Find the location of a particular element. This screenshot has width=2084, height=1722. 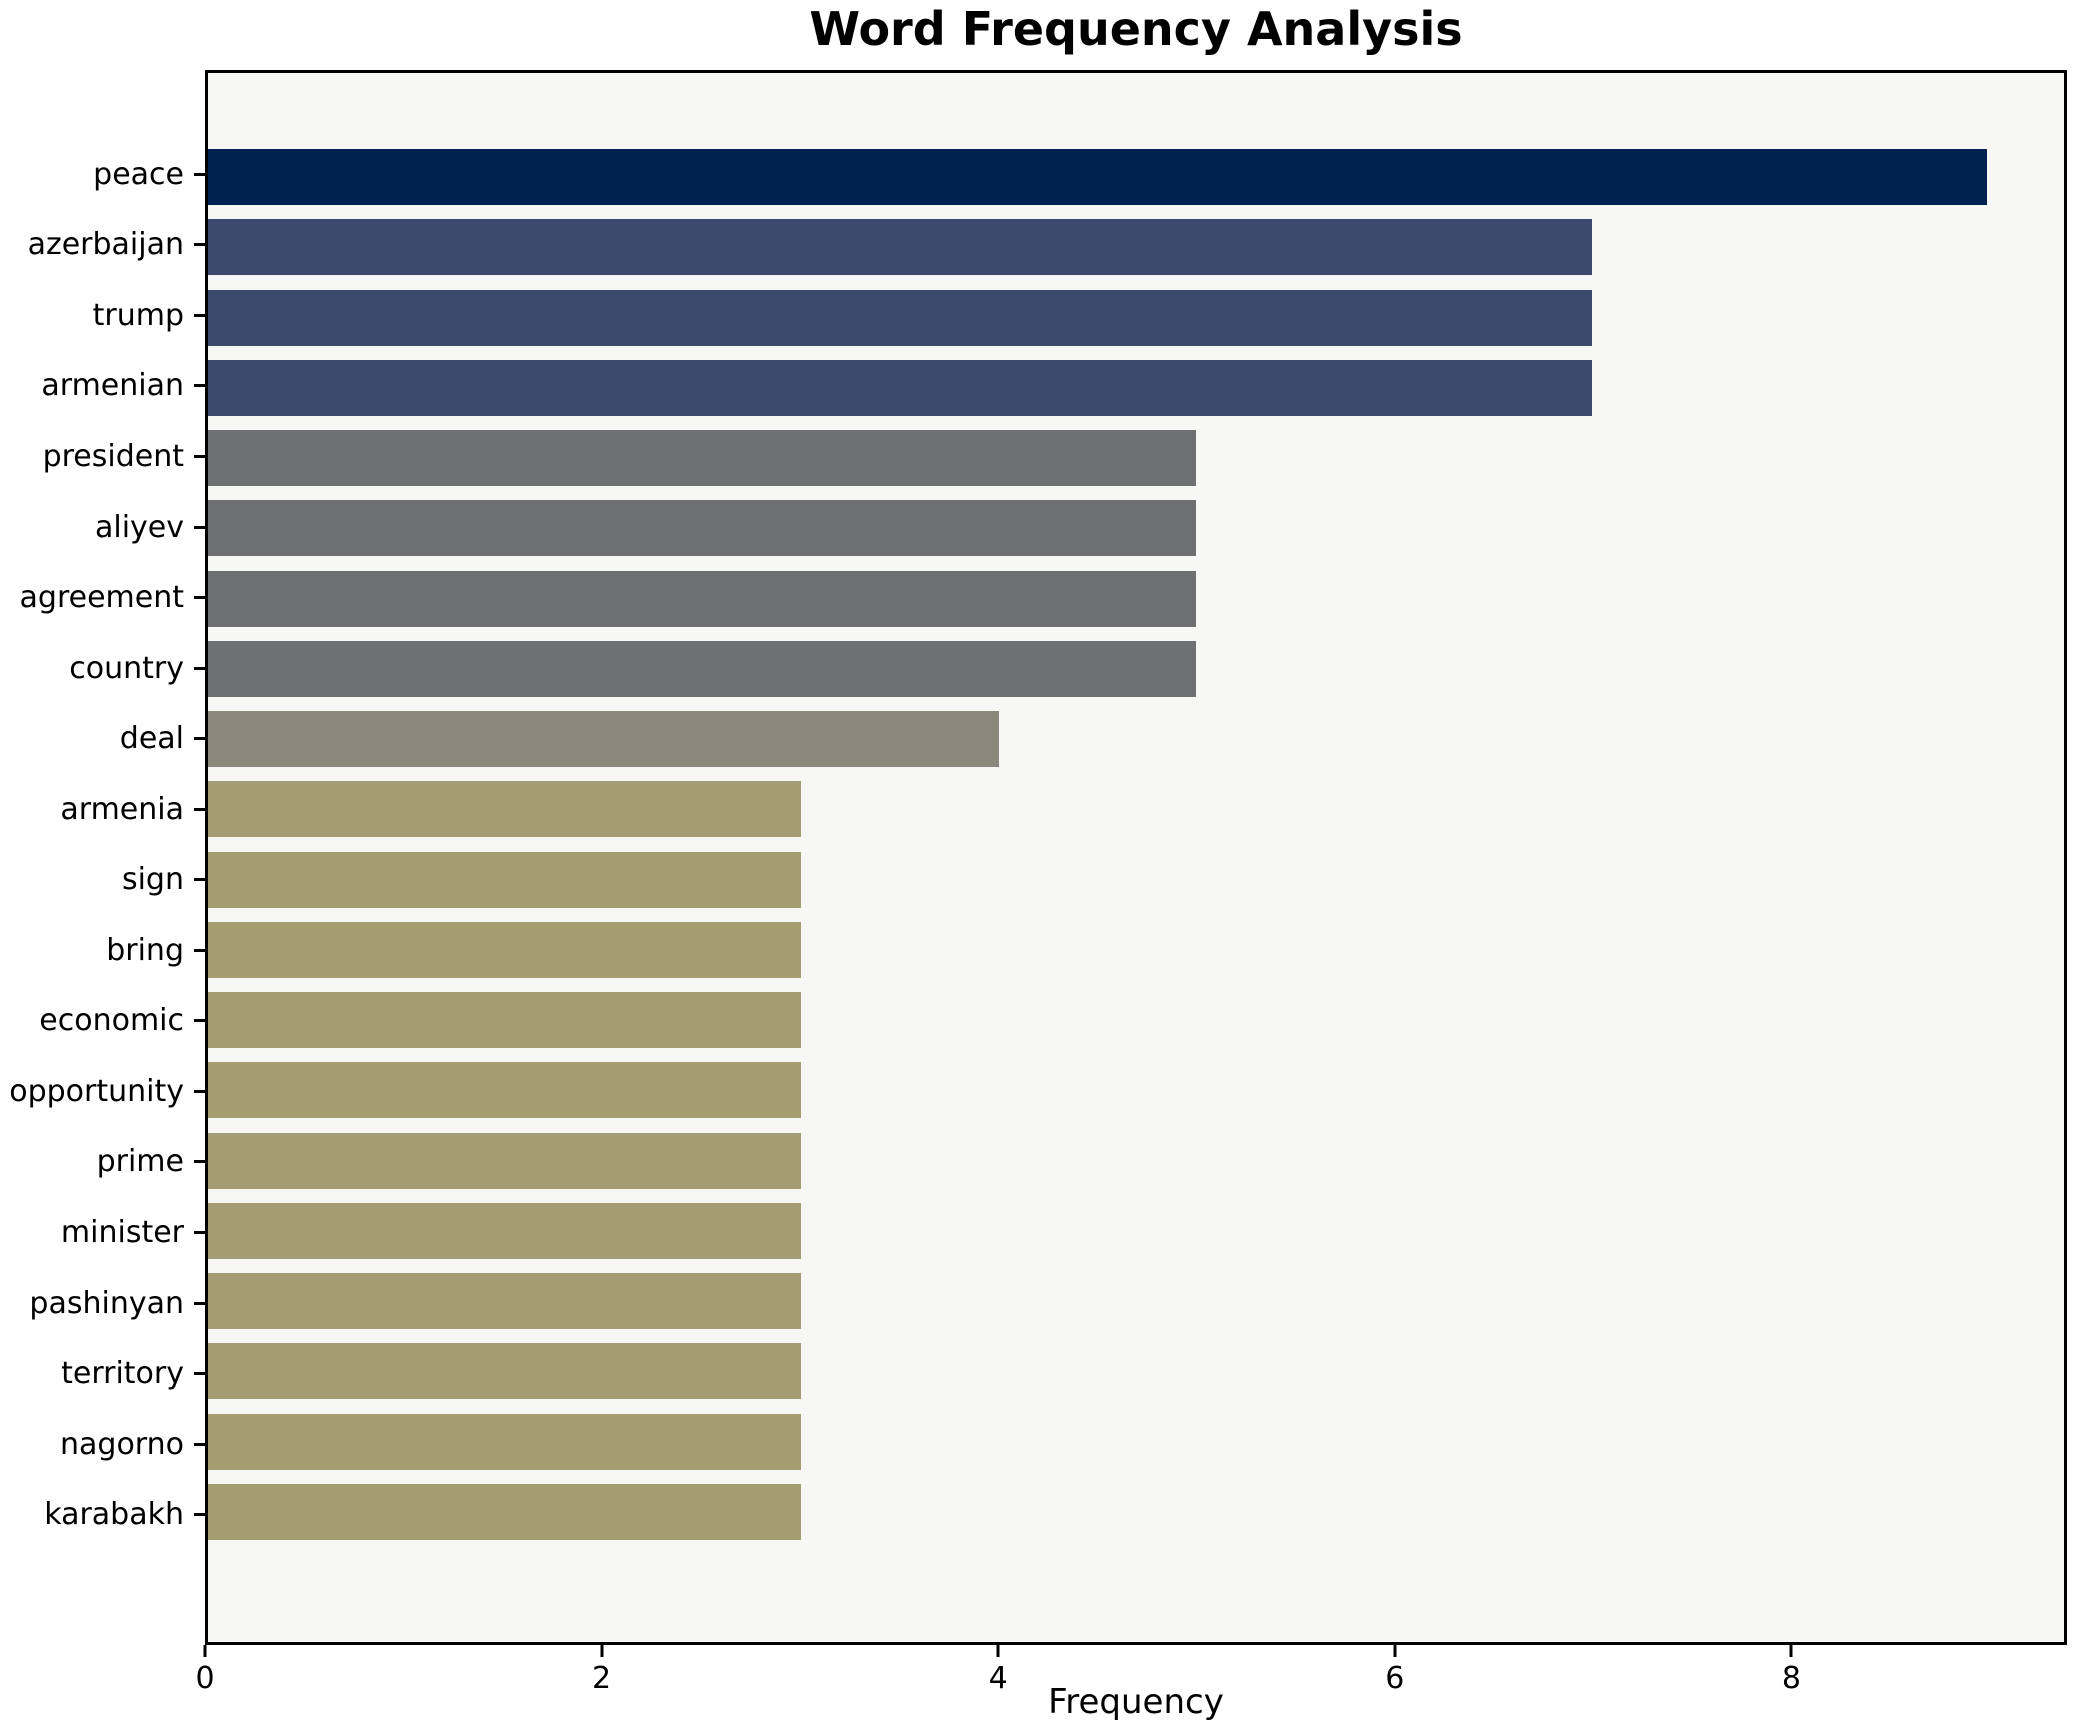

category-label: azerbaijan is located at coordinates (105, 245).